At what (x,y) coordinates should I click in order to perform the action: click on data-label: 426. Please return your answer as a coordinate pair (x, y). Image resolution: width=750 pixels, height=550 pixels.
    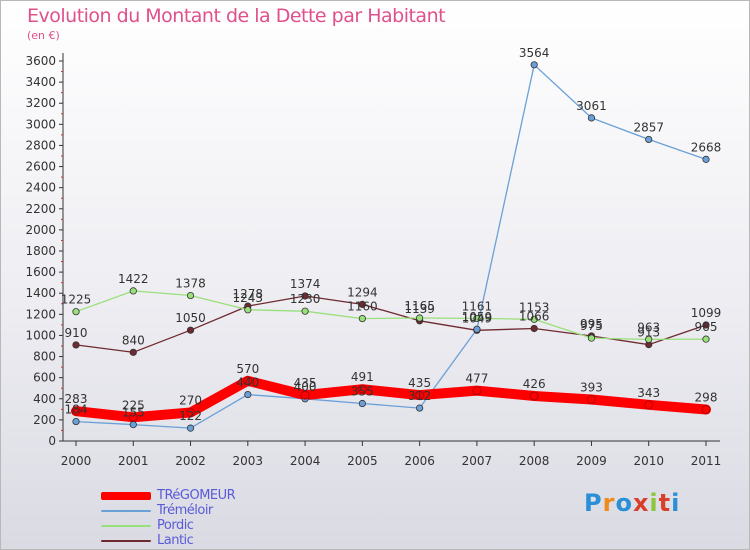
    Looking at the image, I should click on (534, 384).